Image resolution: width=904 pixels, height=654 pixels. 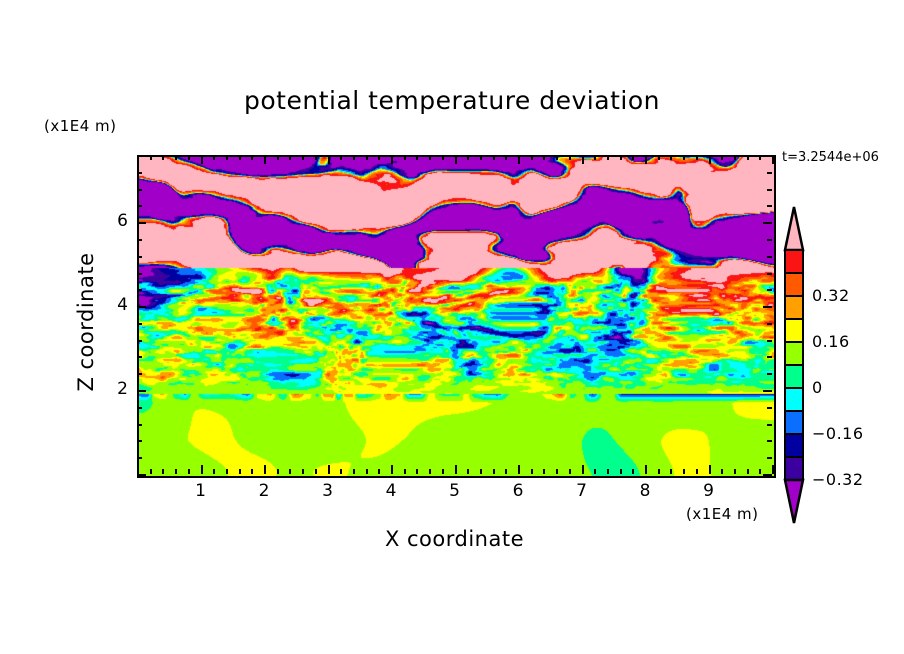 What do you see at coordinates (831, 295) in the screenshot?
I see `colorbar-tick-label: 0.32` at bounding box center [831, 295].